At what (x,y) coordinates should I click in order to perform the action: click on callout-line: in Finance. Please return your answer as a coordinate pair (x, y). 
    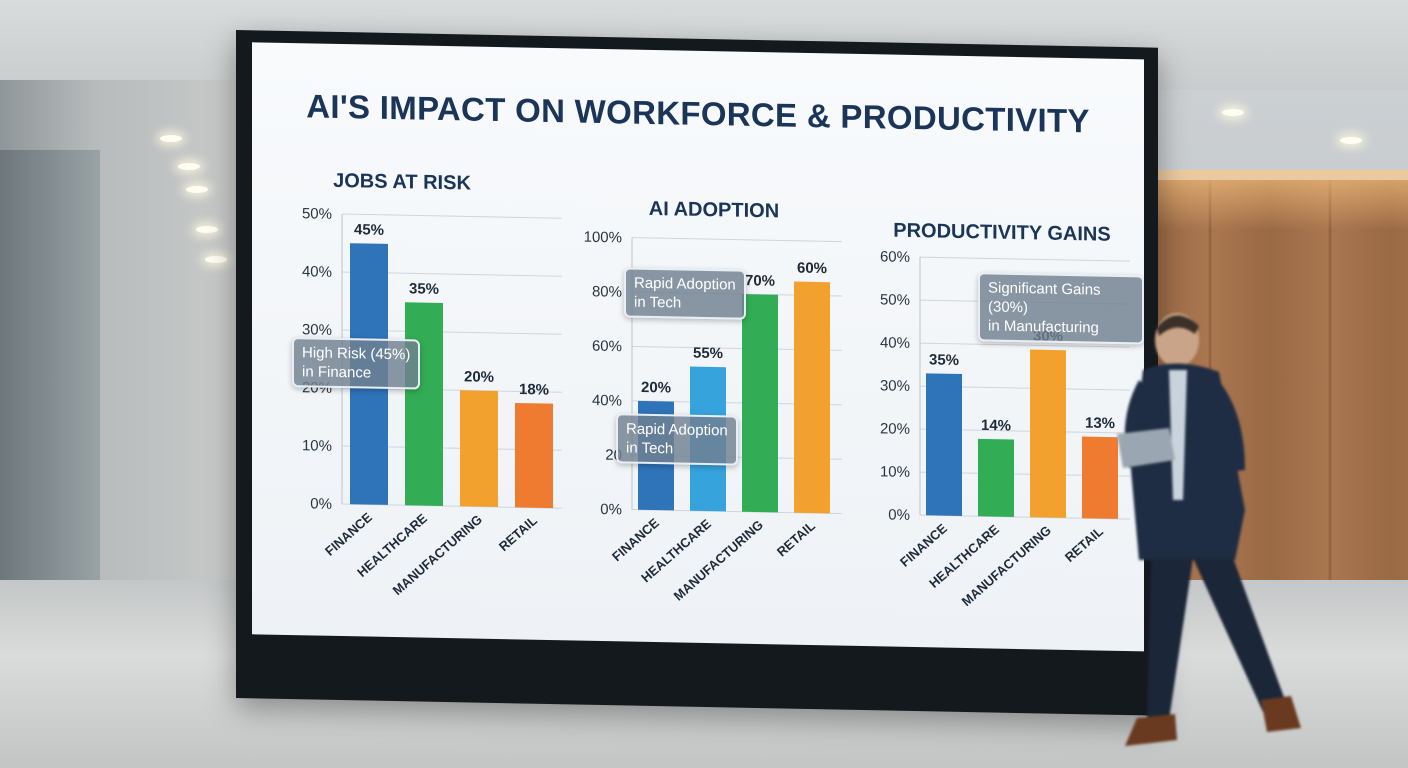
    Looking at the image, I should click on (337, 372).